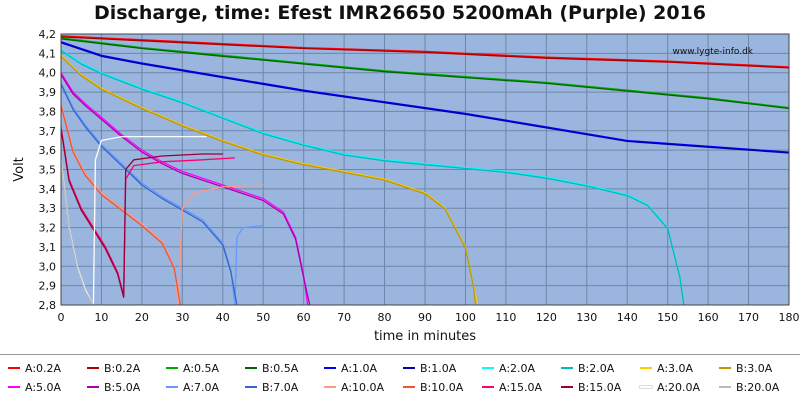  Describe the element at coordinates (344, 317) in the screenshot. I see `x-tick-label: 70` at that location.